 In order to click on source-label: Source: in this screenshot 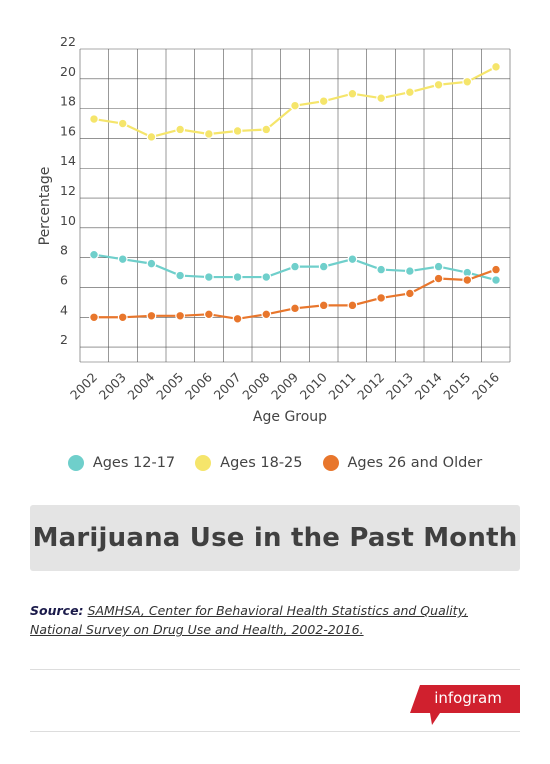, I will do `click(57, 610)`.